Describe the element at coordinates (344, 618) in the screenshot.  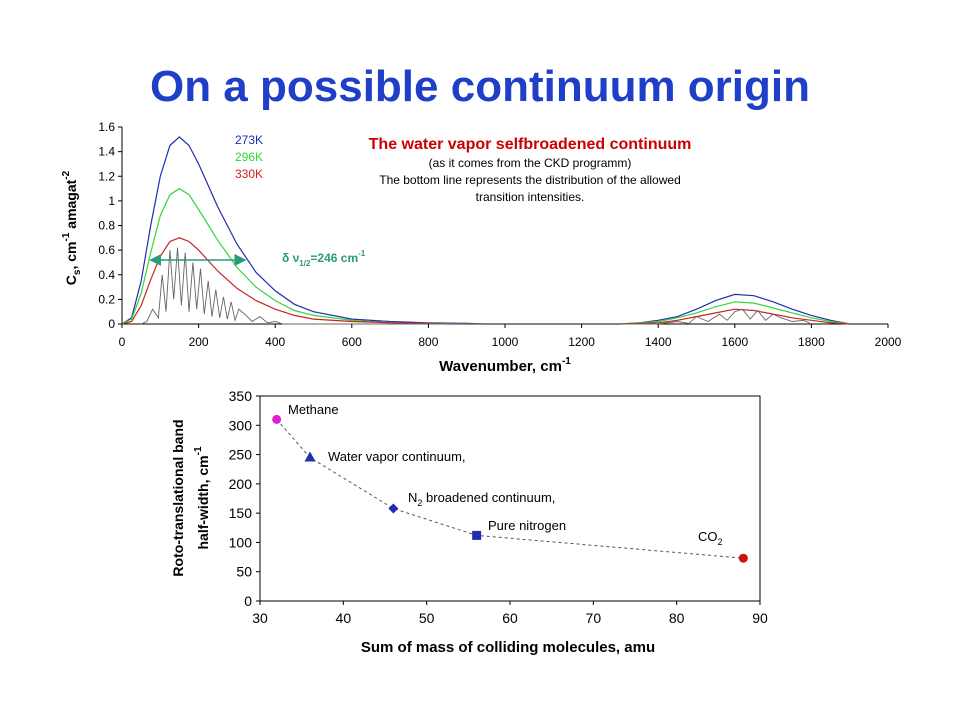
I see `chart2-xtick-label: 40` at that location.